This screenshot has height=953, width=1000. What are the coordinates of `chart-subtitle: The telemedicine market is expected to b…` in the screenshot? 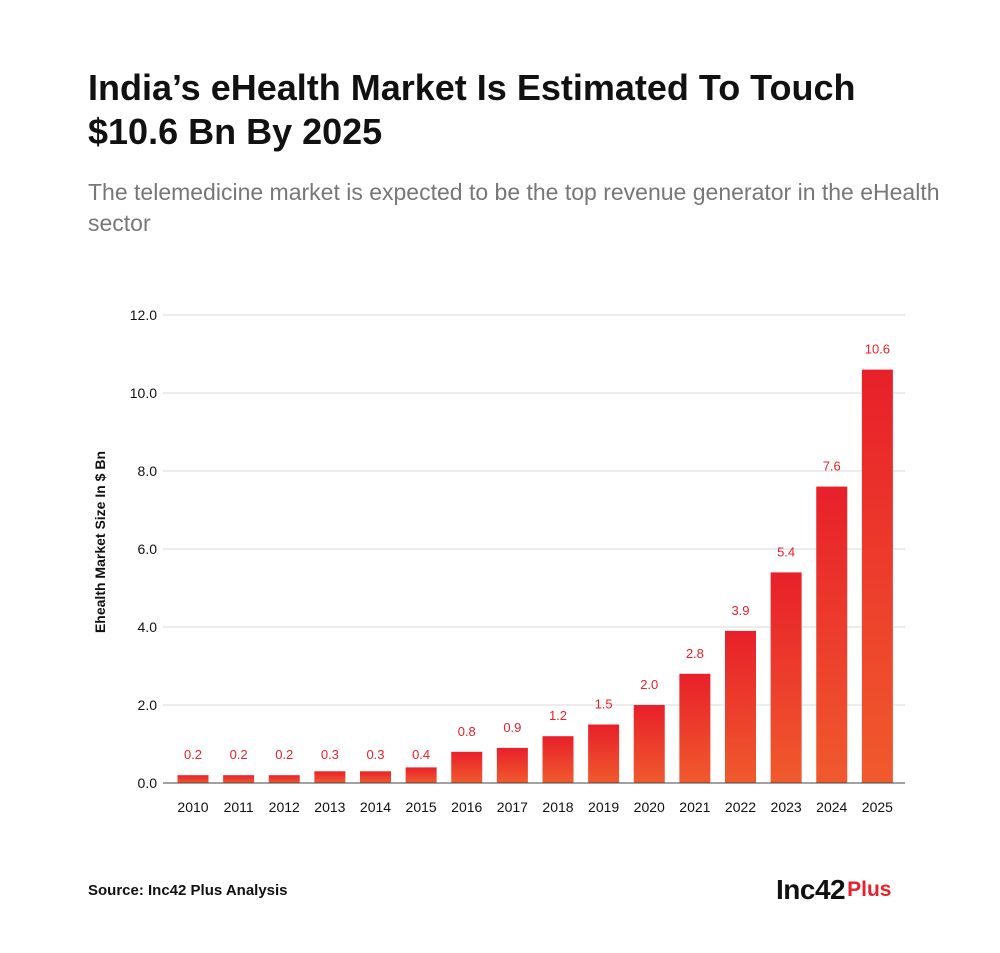 It's located at (514, 207).